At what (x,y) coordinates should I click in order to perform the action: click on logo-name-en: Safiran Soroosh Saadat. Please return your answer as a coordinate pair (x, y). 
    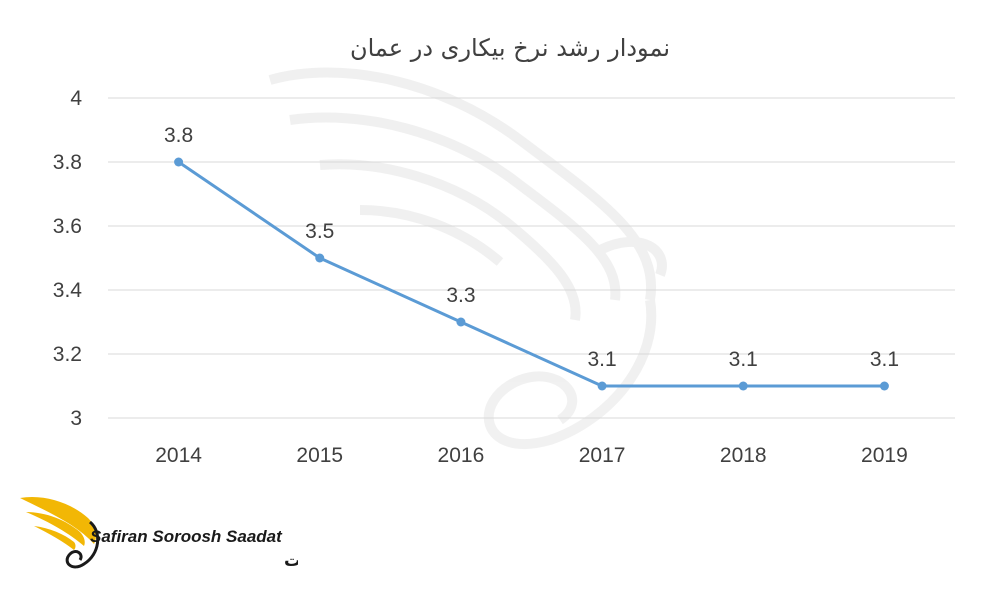
    Looking at the image, I should click on (186, 536).